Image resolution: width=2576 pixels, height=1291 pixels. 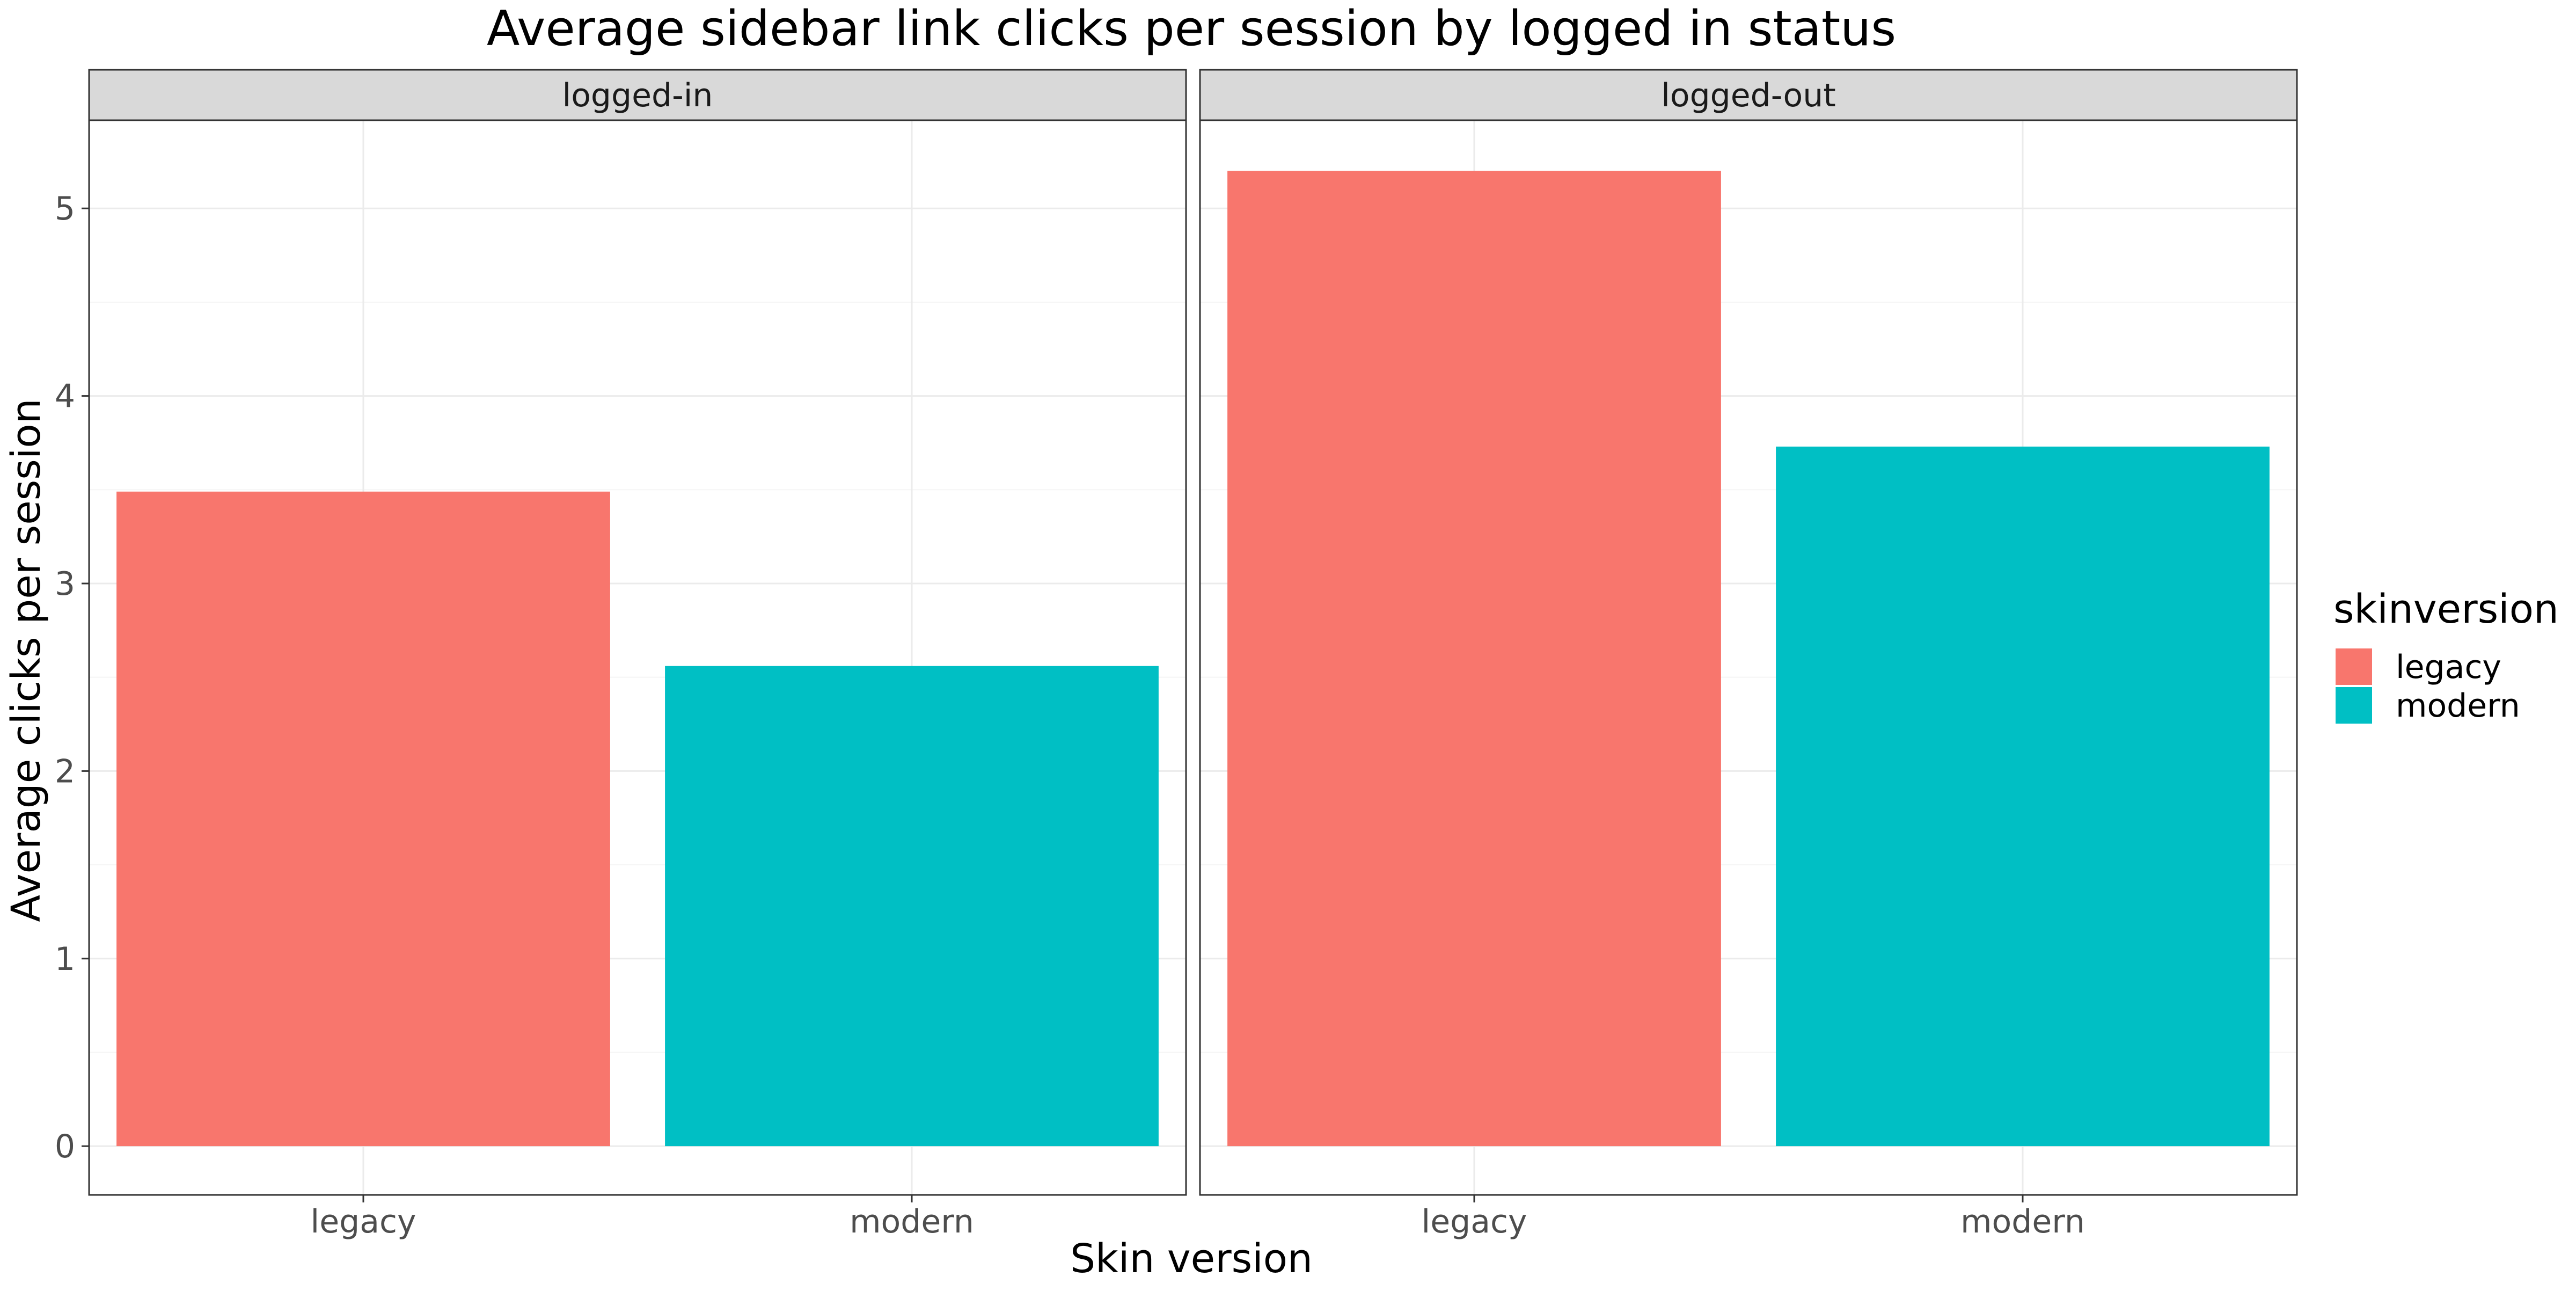 I want to click on facet-strip-label: logged-out, so click(x=1748, y=95).